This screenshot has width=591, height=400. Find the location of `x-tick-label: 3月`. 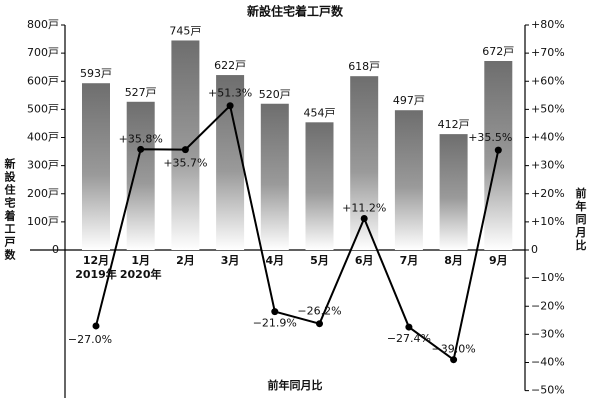

x-tick-label: 3月 is located at coordinates (230, 260).